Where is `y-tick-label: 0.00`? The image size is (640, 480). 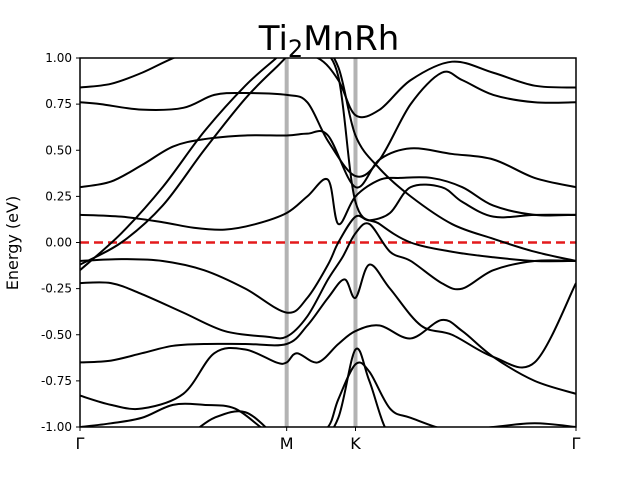
y-tick-label: 0.00 is located at coordinates (58, 243).